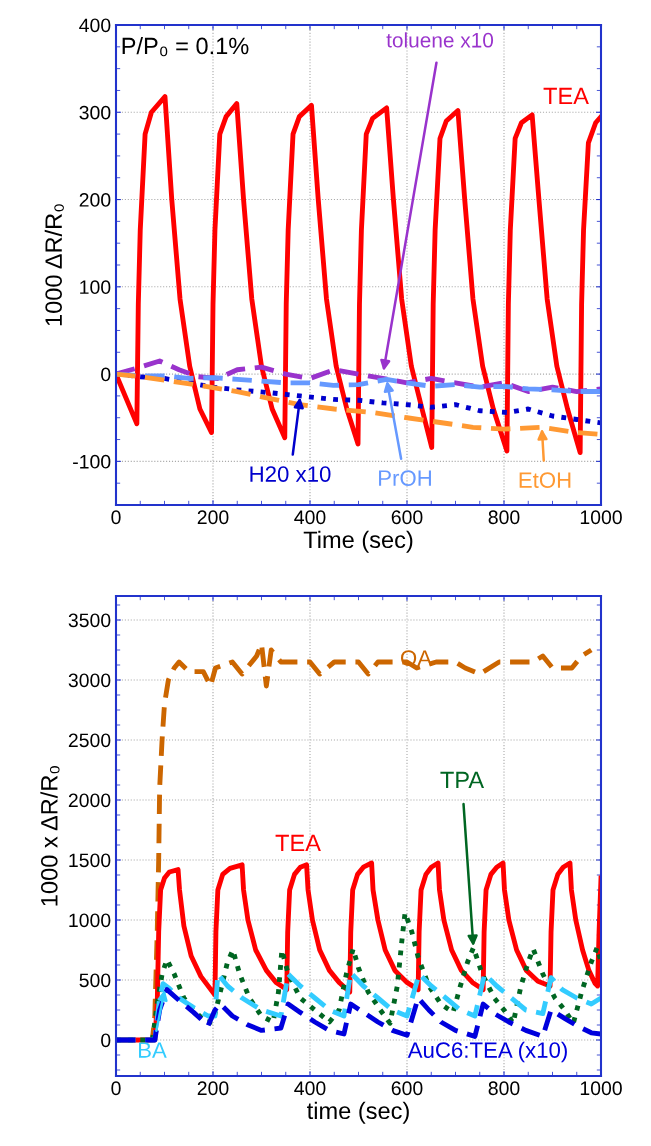 The image size is (651, 1146). What do you see at coordinates (358, 1112) in the screenshot?
I see `x-axis-title: time (sec)` at bounding box center [358, 1112].